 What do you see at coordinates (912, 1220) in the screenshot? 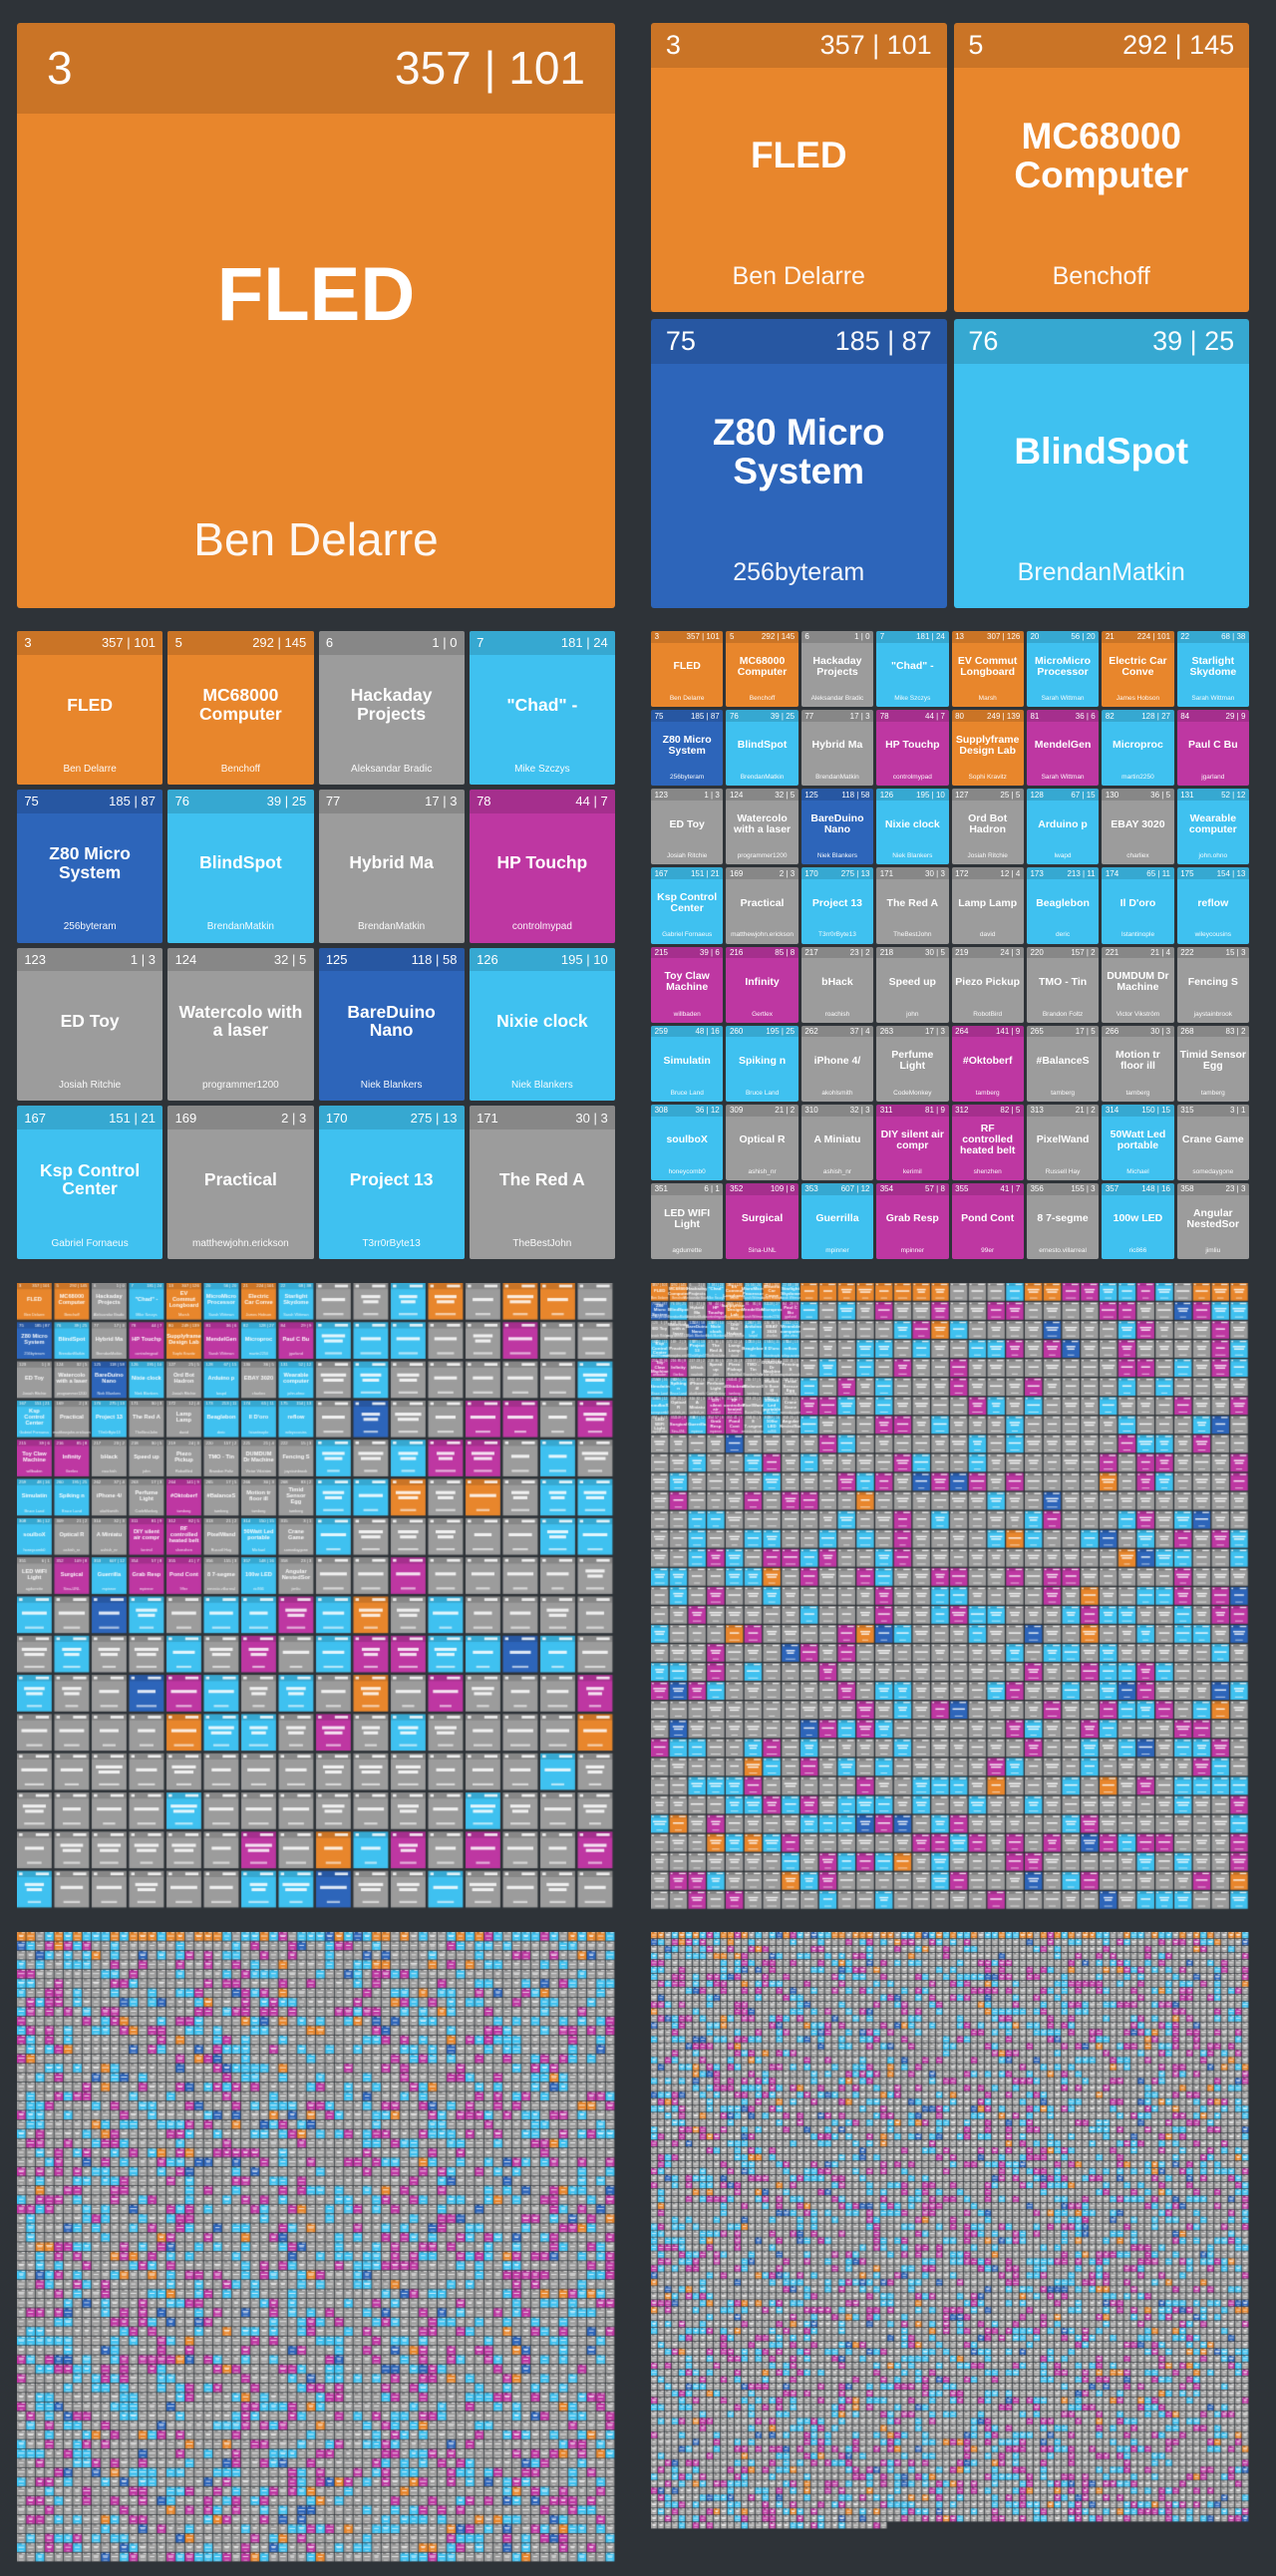
I see `project-card: 354 57 | 8 Grab Resp mpinner` at bounding box center [912, 1220].